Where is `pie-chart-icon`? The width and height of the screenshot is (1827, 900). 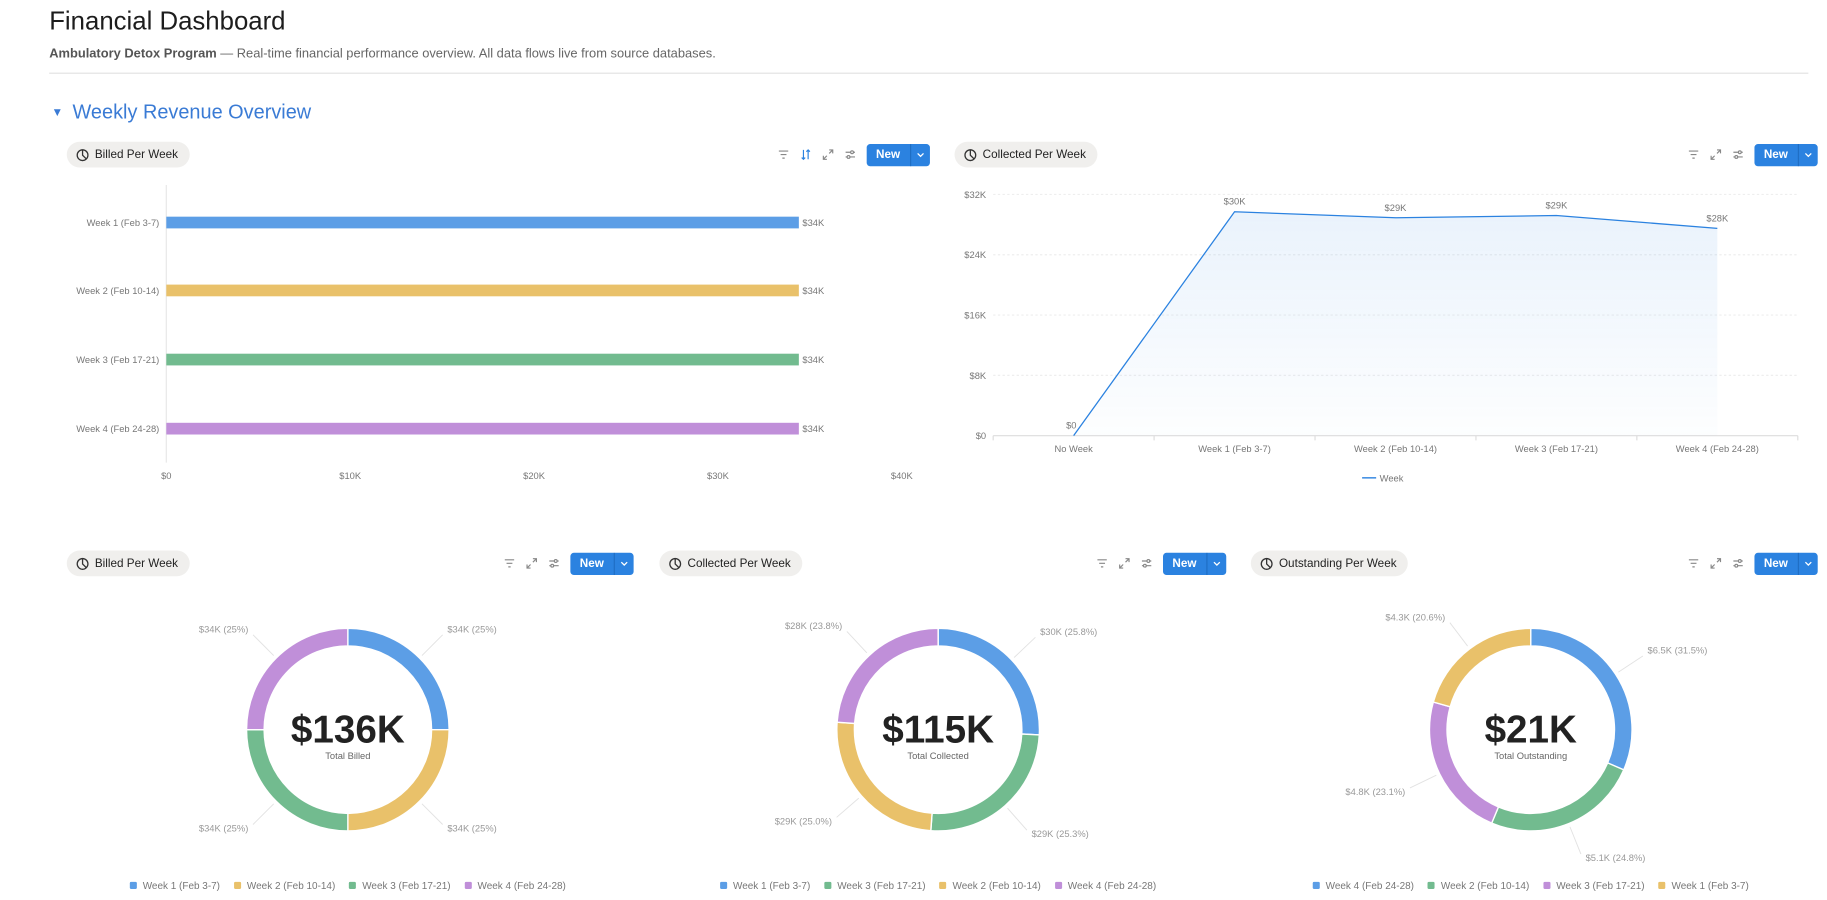 pie-chart-icon is located at coordinates (675, 563).